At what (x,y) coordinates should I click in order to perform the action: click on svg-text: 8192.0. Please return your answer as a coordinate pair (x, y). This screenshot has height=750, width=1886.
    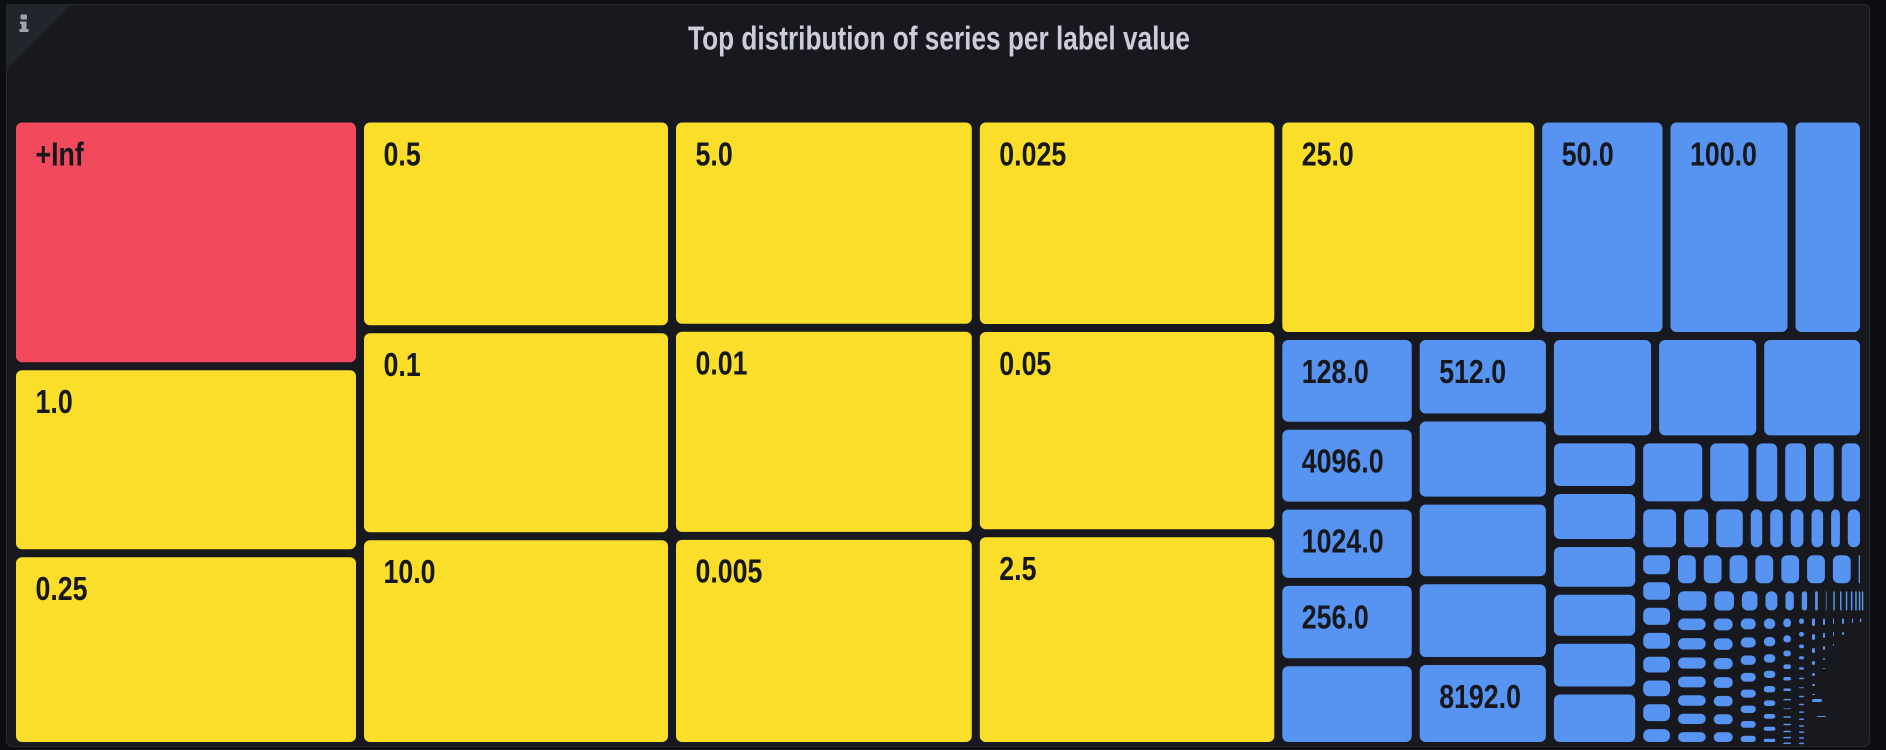
    Looking at the image, I should click on (1480, 696).